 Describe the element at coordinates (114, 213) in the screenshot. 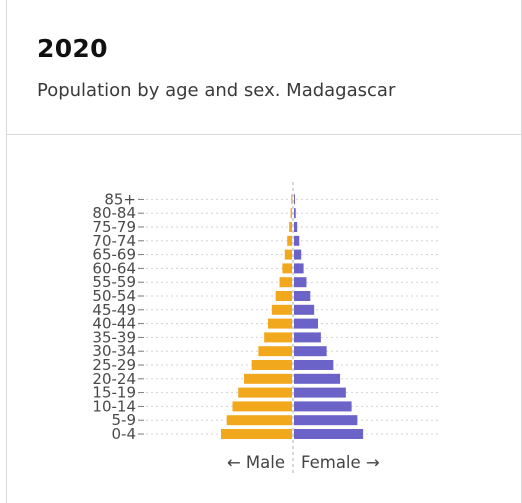

I see `age-tick-label: 80-84` at that location.